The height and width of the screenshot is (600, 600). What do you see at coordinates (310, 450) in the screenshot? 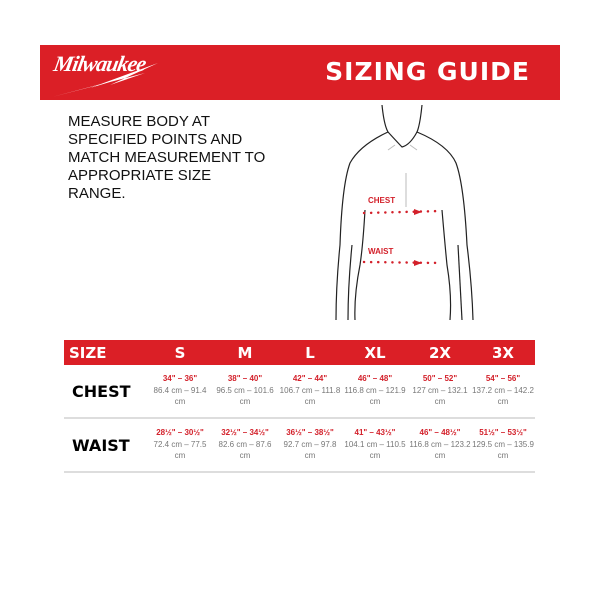
I see `cm-range: 92.7 cm – 97.8 cm` at bounding box center [310, 450].